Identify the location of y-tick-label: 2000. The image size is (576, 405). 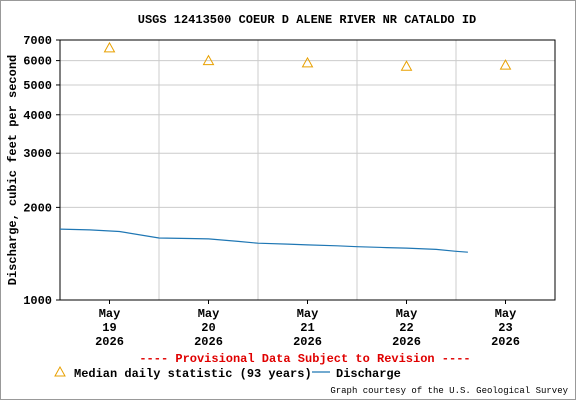
(37, 208).